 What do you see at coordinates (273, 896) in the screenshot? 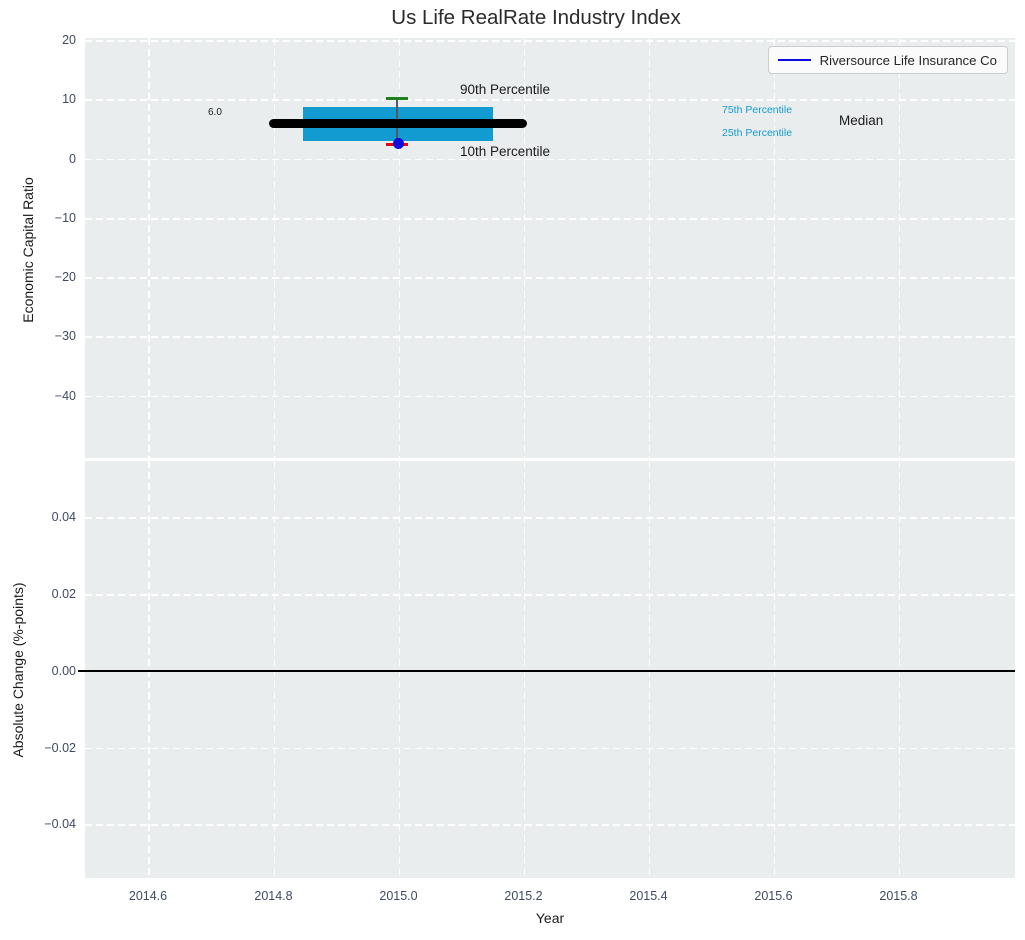
I see `xtick: 2014.8` at bounding box center [273, 896].